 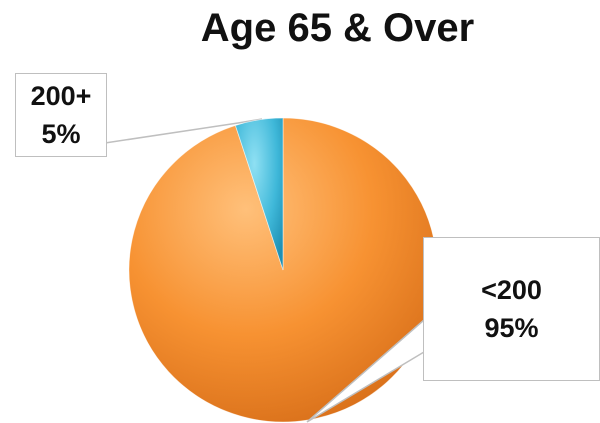 What do you see at coordinates (61, 96) in the screenshot?
I see `slice-category-label: 200+` at bounding box center [61, 96].